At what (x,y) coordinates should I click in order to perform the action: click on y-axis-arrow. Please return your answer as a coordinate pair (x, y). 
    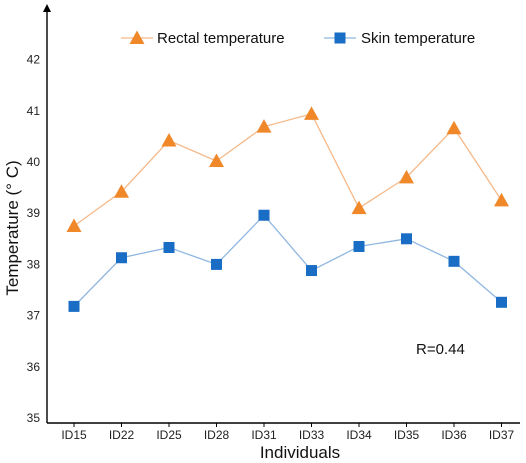
    Looking at the image, I should click on (47, 8).